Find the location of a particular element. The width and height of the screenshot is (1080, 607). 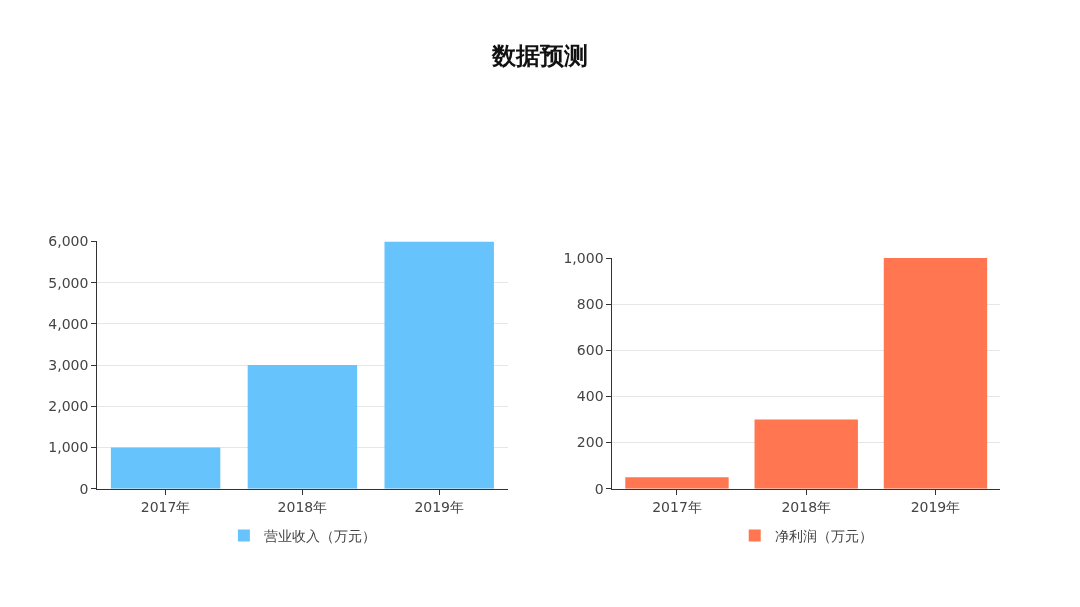

chart-title: 数据预测 is located at coordinates (539, 55).